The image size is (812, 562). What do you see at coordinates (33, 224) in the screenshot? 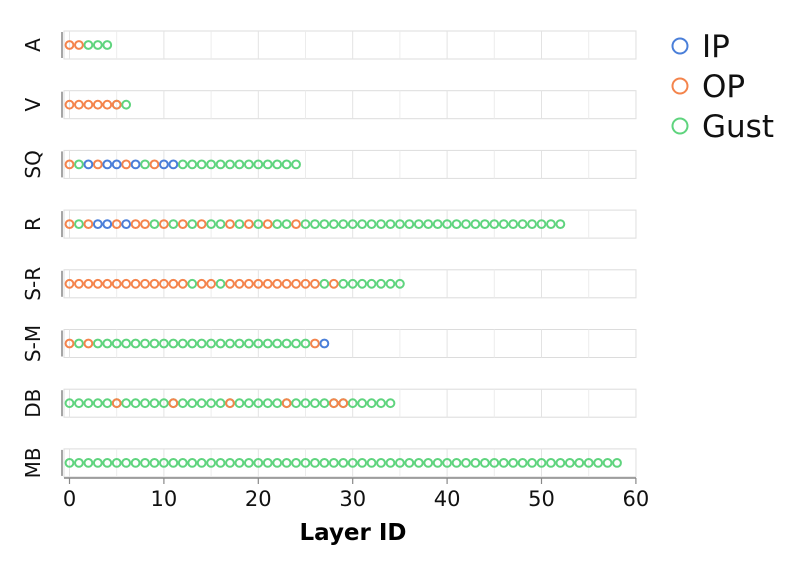
I see `row-label: R` at bounding box center [33, 224].